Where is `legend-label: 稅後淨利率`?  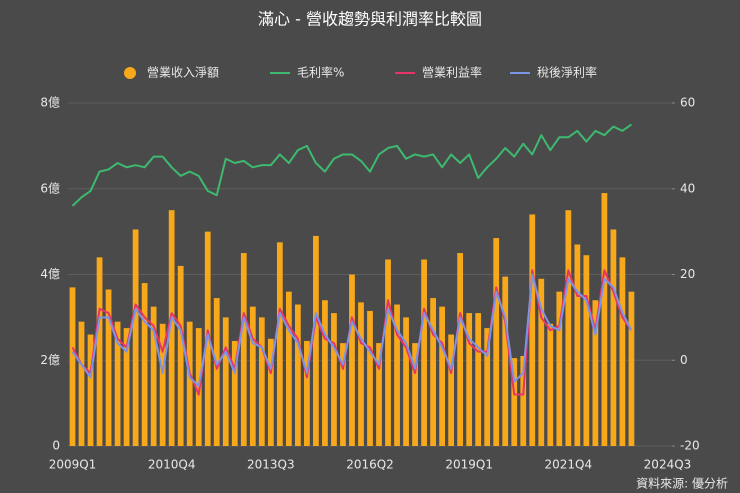
legend-label: 稅後淨利率 is located at coordinates (567, 72).